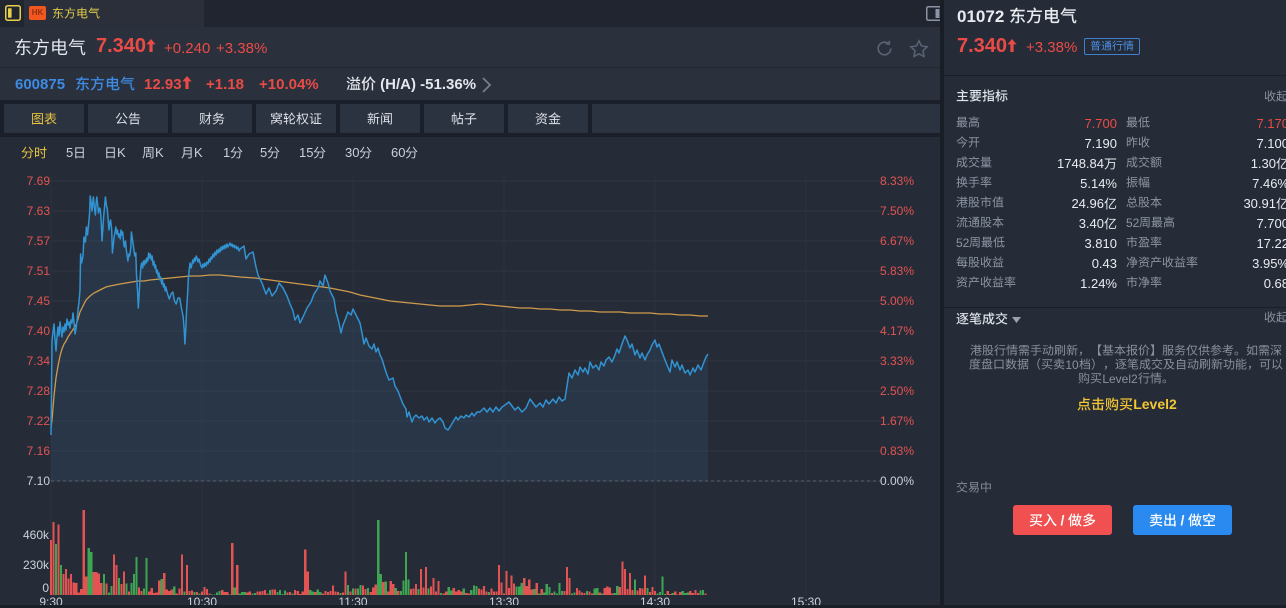 Image resolution: width=1286 pixels, height=608 pixels. I want to click on svg-text: 0.00%, so click(897, 481).